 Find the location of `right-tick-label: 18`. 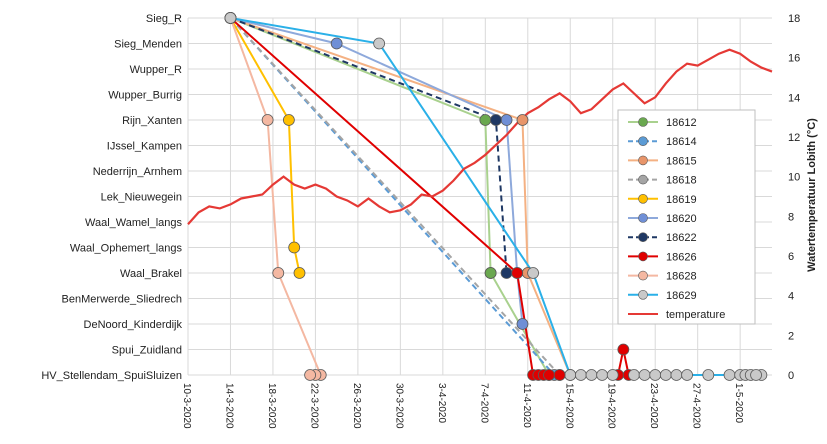

right-tick-label: 18 is located at coordinates (794, 19).